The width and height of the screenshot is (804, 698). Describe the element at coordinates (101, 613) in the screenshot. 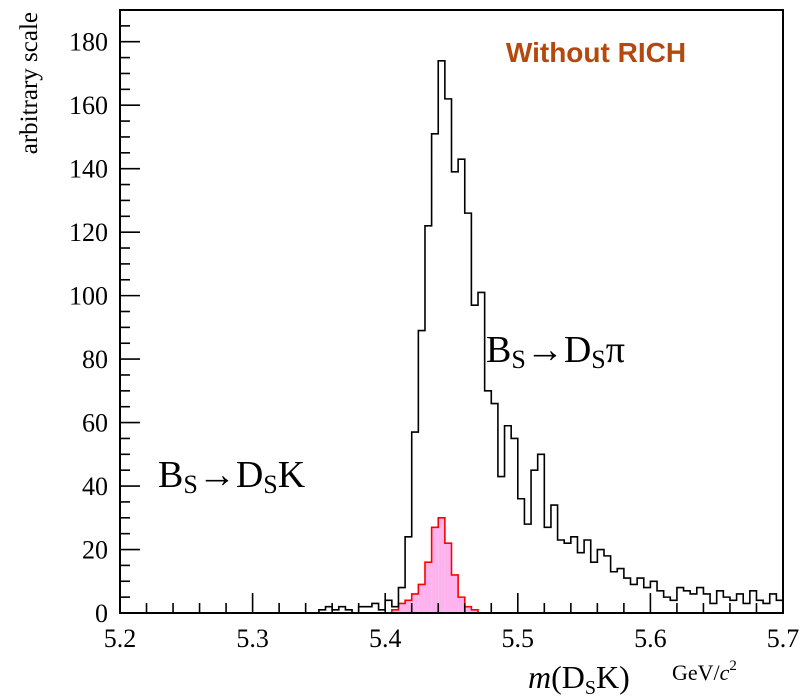

I see `y-tick-label: 0` at that location.